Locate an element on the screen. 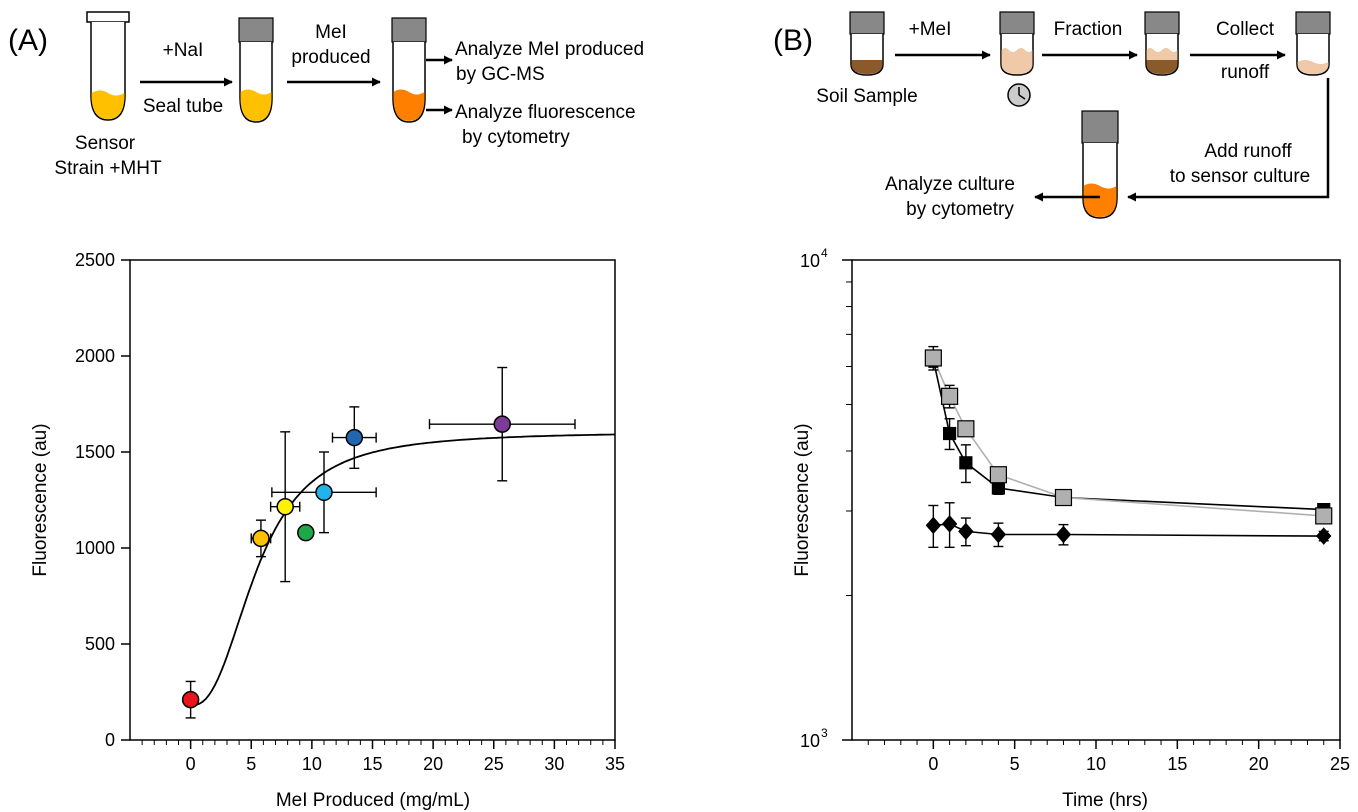 The width and height of the screenshot is (1358, 812). tube-fractionated is located at coordinates (1162, 43).